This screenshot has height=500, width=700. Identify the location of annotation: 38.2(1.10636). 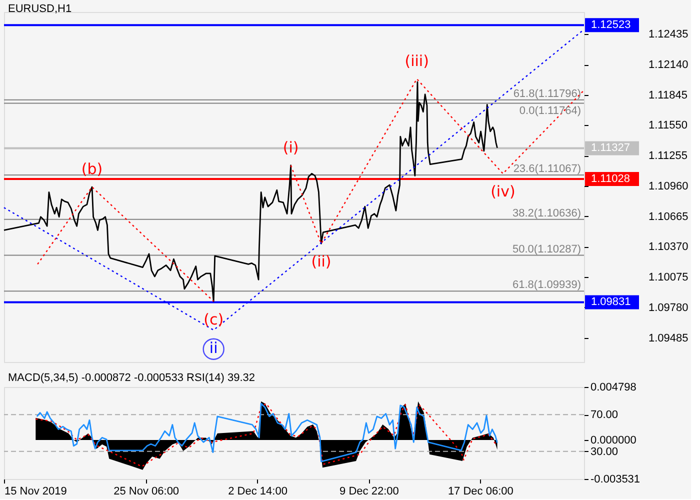
(546, 213).